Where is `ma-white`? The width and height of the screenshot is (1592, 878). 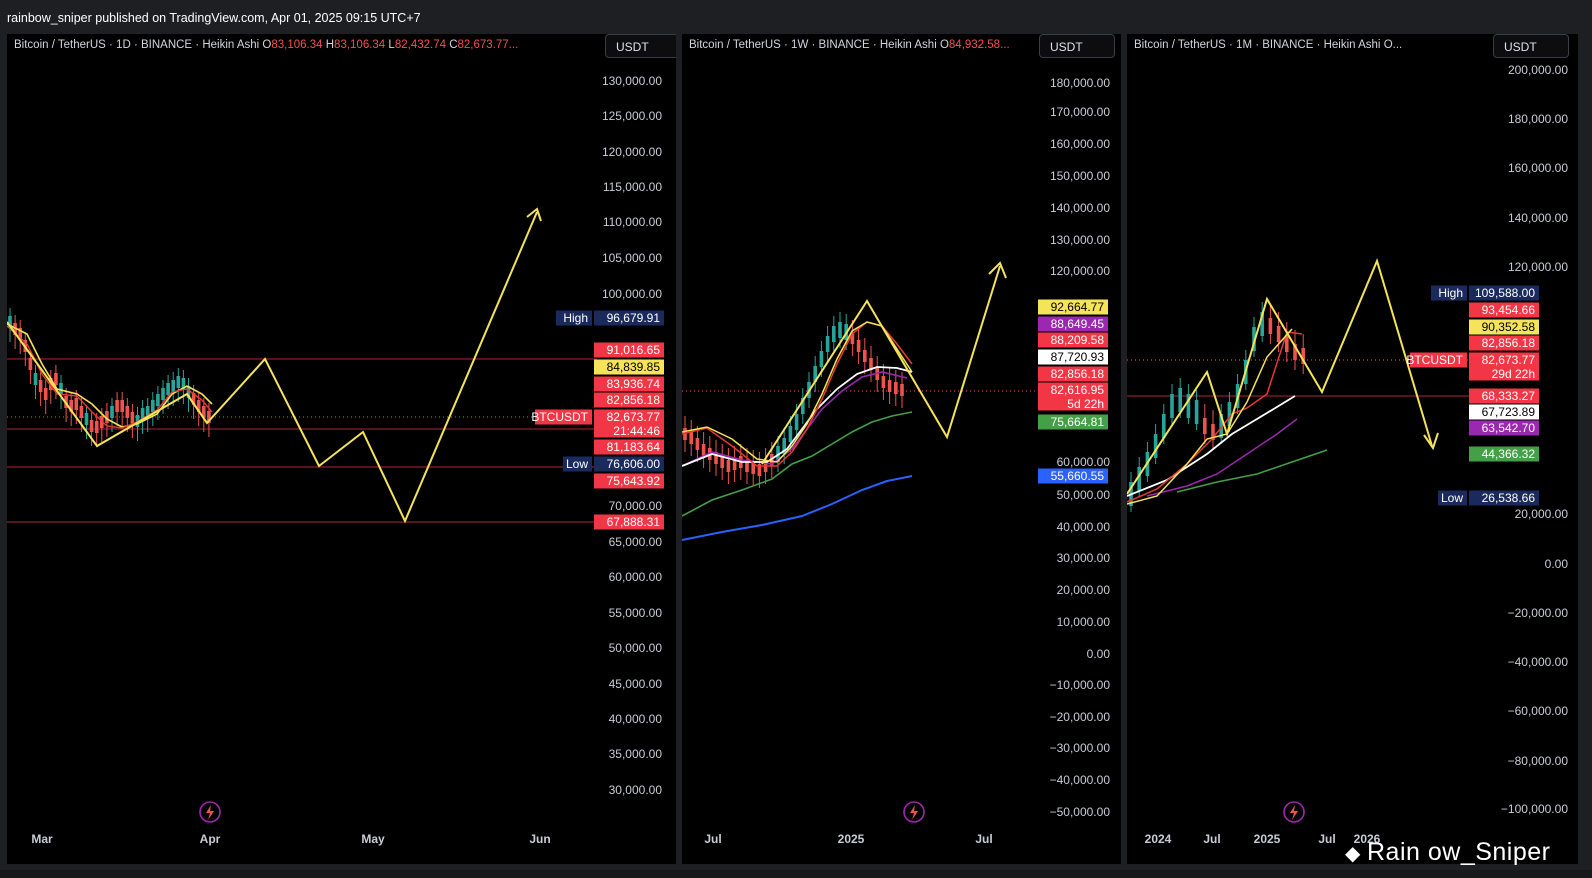
ma-white is located at coordinates (1211, 446).